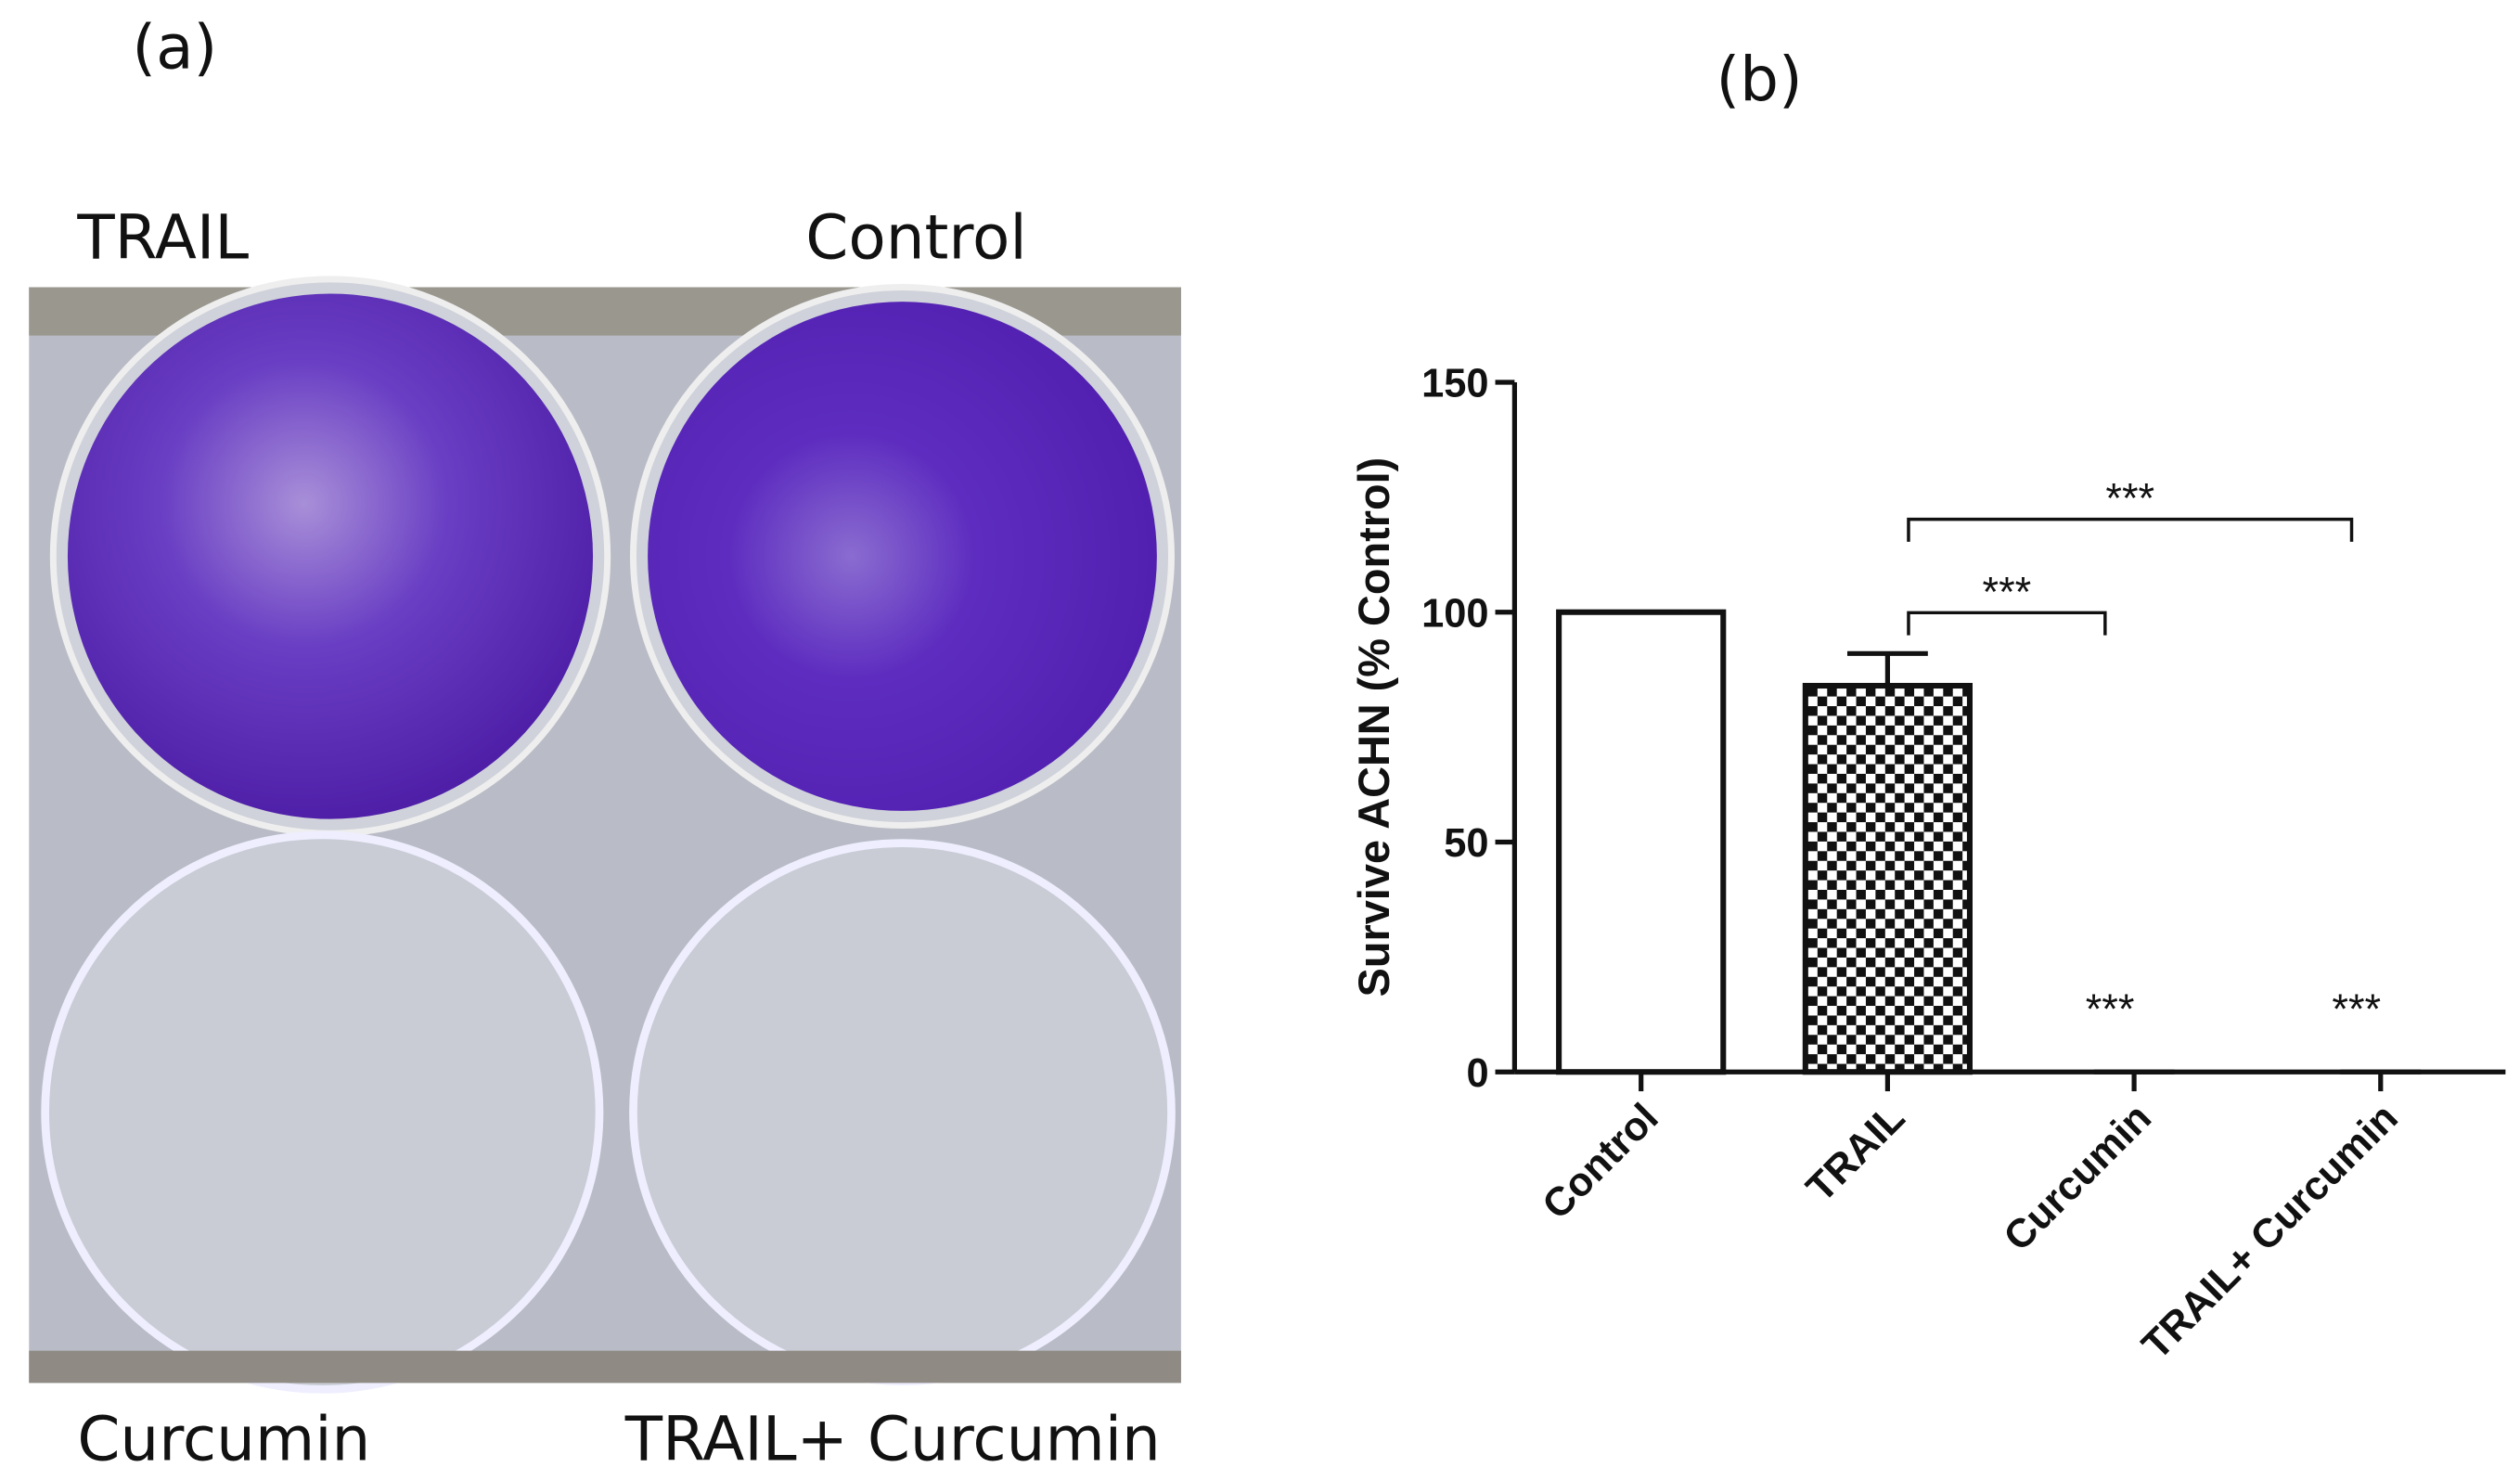  Describe the element at coordinates (1477, 1073) in the screenshot. I see `y-tick-label: 0` at that location.